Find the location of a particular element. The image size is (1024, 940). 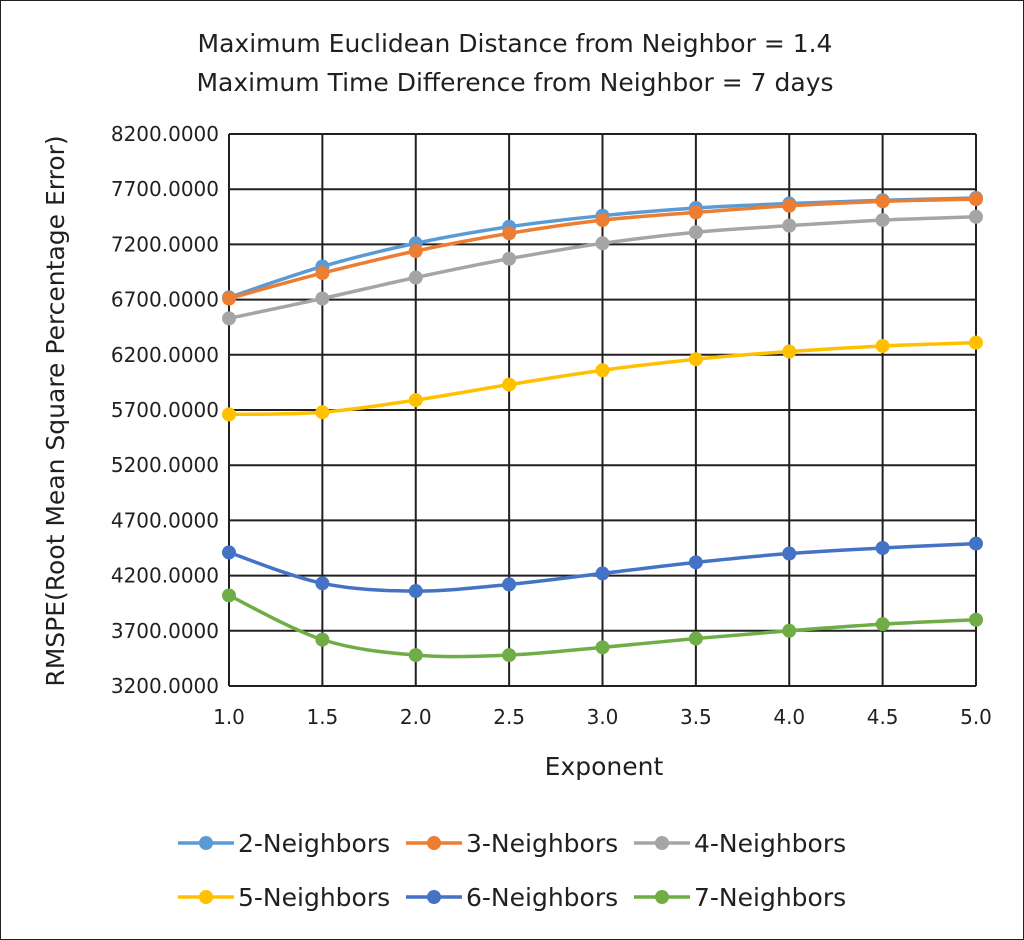

y-tick-label: 3700.0000 is located at coordinates (165, 631).